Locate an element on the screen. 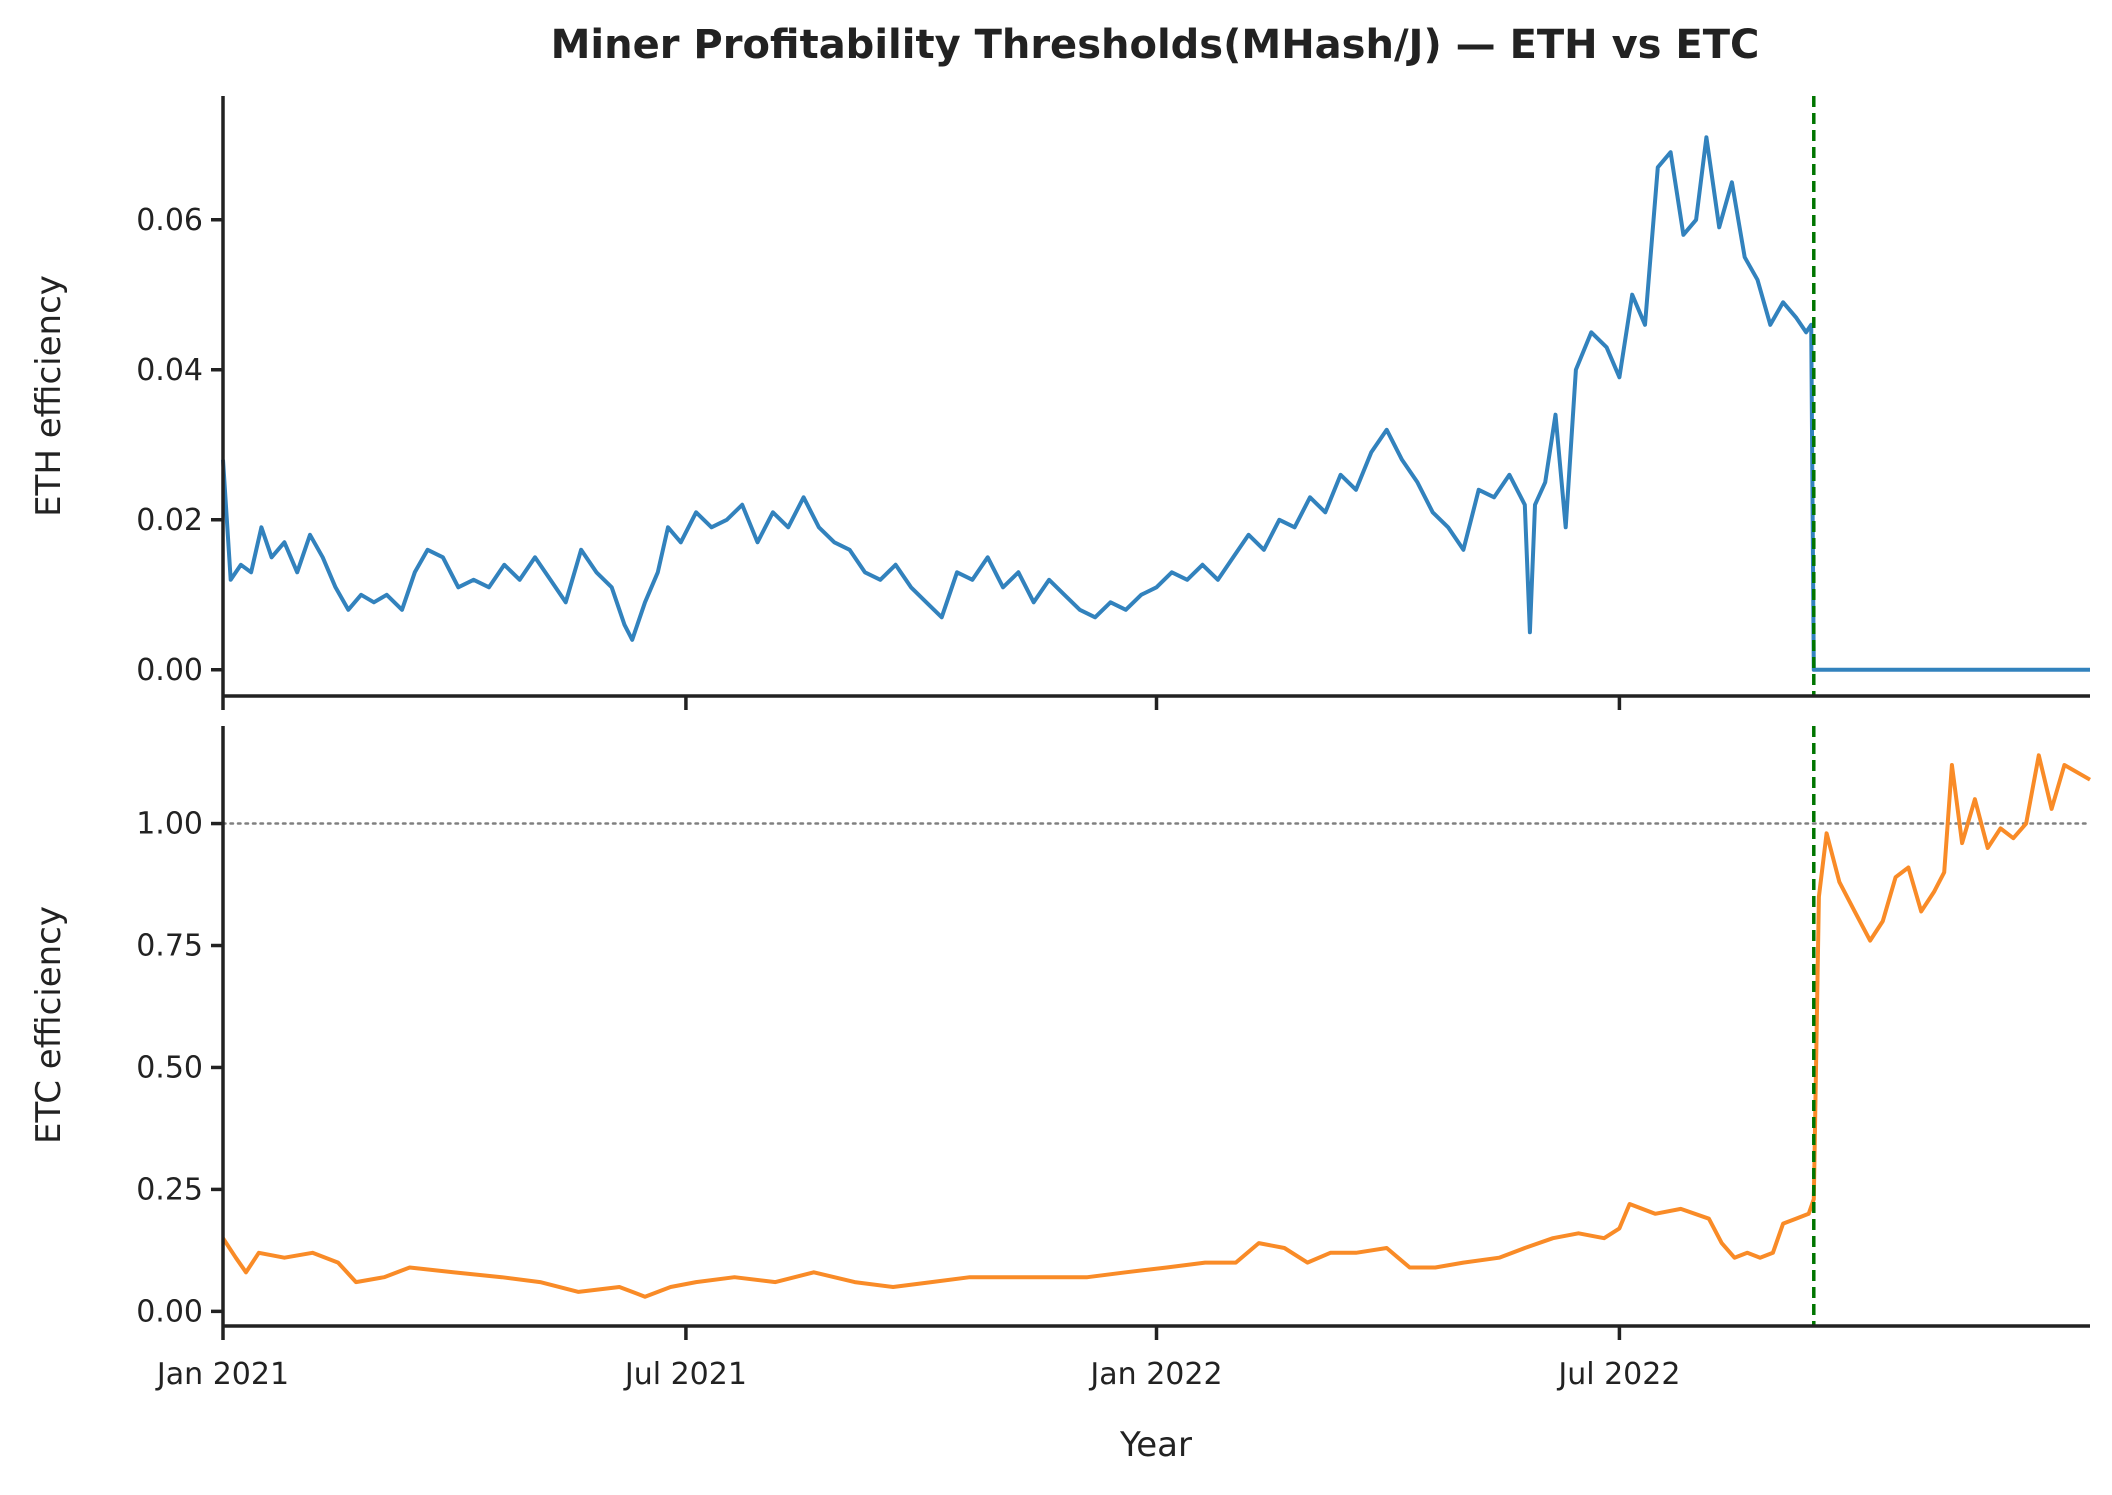 The height and width of the screenshot is (1495, 2112). etc-x-axis: Jan 2021 Jul 2021 Jan 2022 Jul 2022 is located at coordinates (917, 1359).